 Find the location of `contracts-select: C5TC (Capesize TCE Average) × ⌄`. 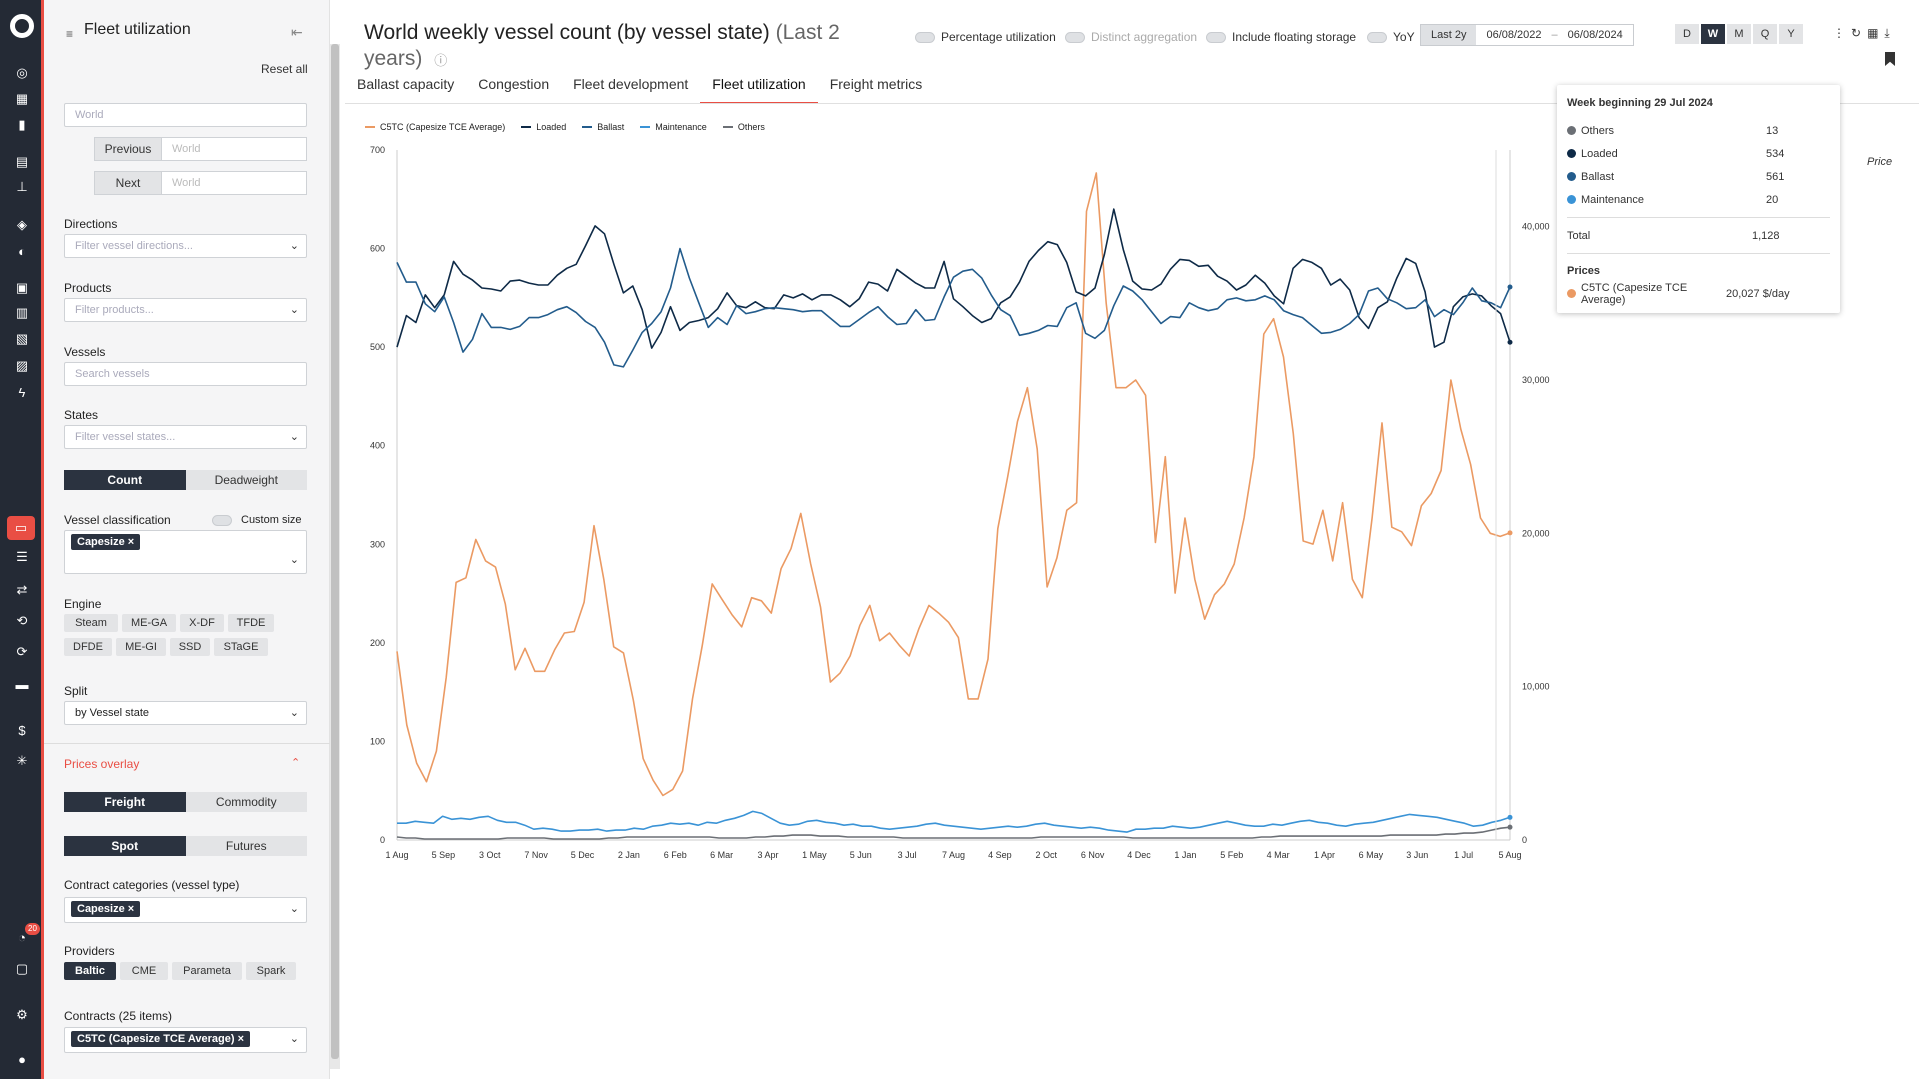

contracts-select: C5TC (Capesize TCE Average) × ⌄ is located at coordinates (185, 1040).